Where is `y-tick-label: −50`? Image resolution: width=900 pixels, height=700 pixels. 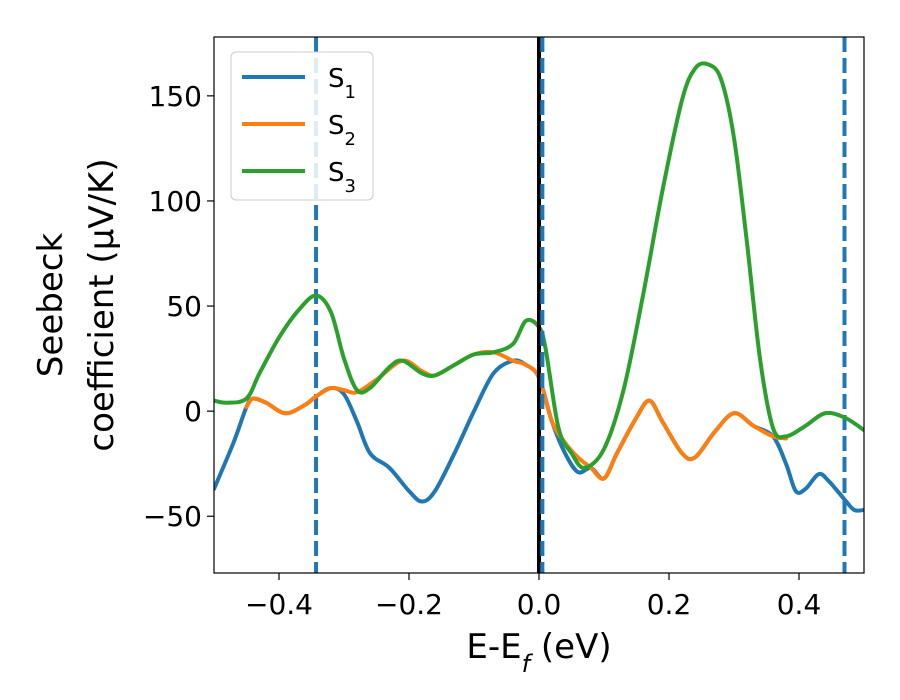 y-tick-label: −50 is located at coordinates (172, 516).